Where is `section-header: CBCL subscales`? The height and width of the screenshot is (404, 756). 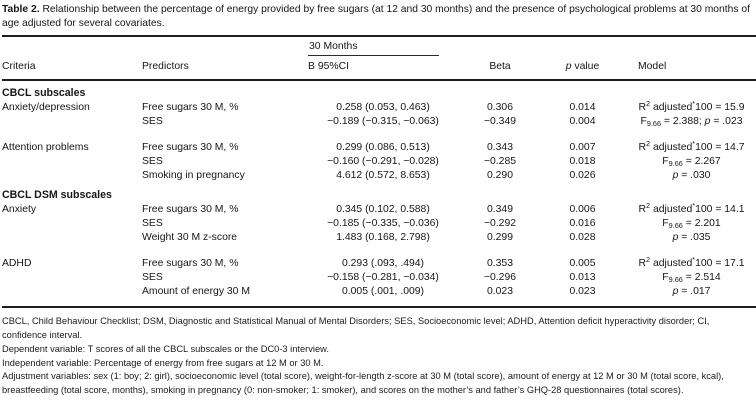
section-header: CBCL subscales is located at coordinates (44, 93).